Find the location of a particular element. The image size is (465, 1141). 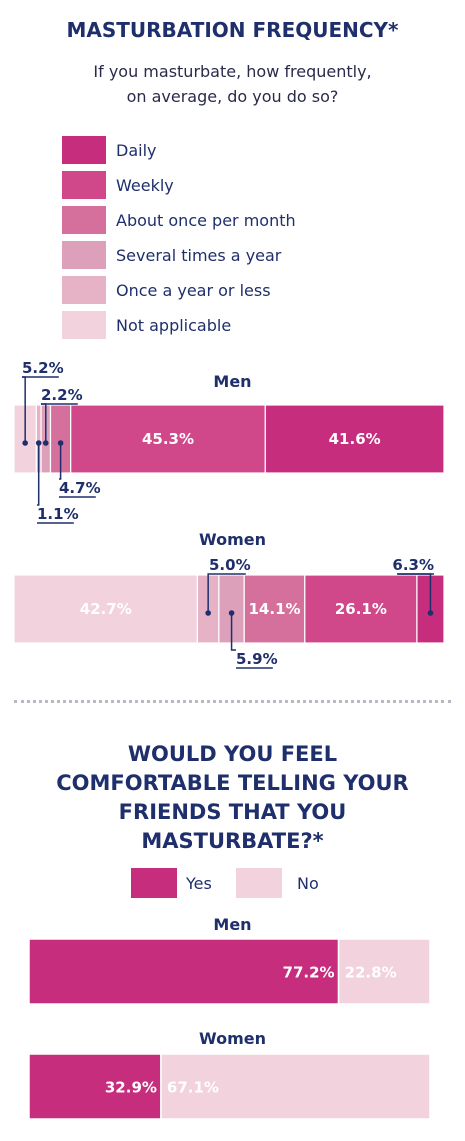

bar2-men-yes is located at coordinates (184, 971).